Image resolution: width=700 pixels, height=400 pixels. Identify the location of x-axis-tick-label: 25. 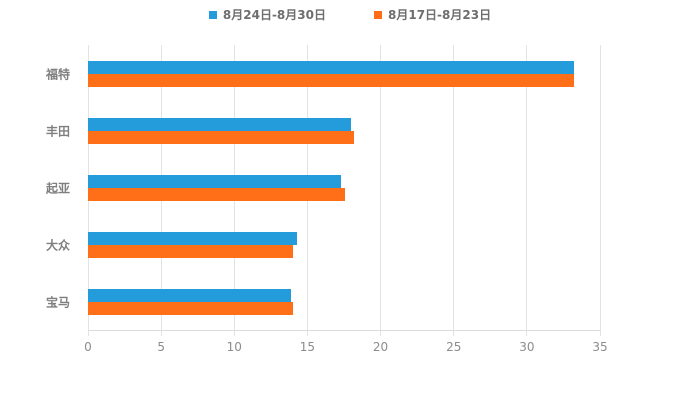
(454, 347).